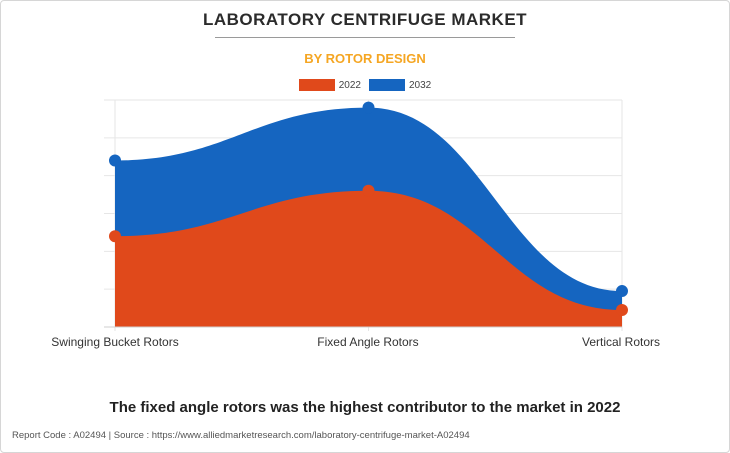 This screenshot has width=730, height=453. I want to click on legend-swatch-2032, so click(387, 85).